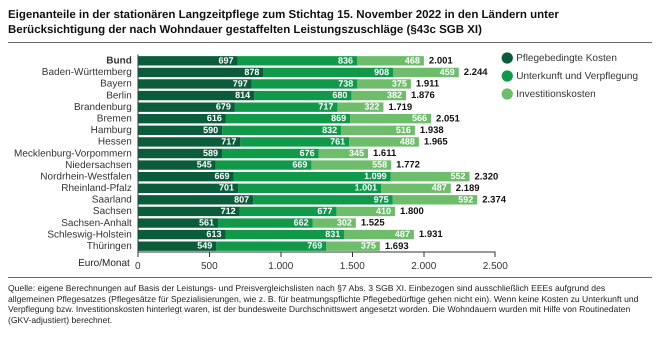  What do you see at coordinates (210, 153) in the screenshot?
I see `data-label: 589` at bounding box center [210, 153].